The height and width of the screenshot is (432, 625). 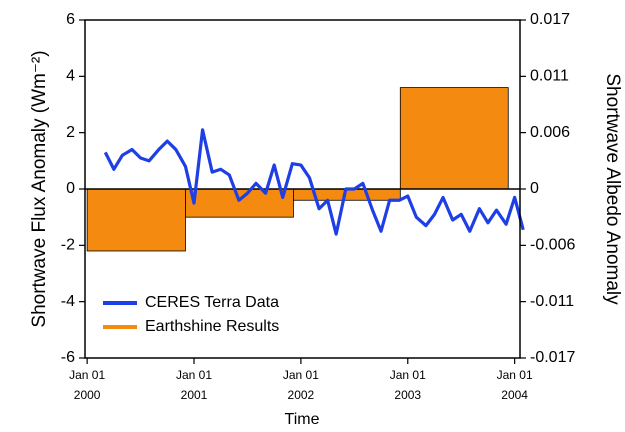 What do you see at coordinates (194, 385) in the screenshot?
I see `x-tick-label: Jan 01 2001` at bounding box center [194, 385].